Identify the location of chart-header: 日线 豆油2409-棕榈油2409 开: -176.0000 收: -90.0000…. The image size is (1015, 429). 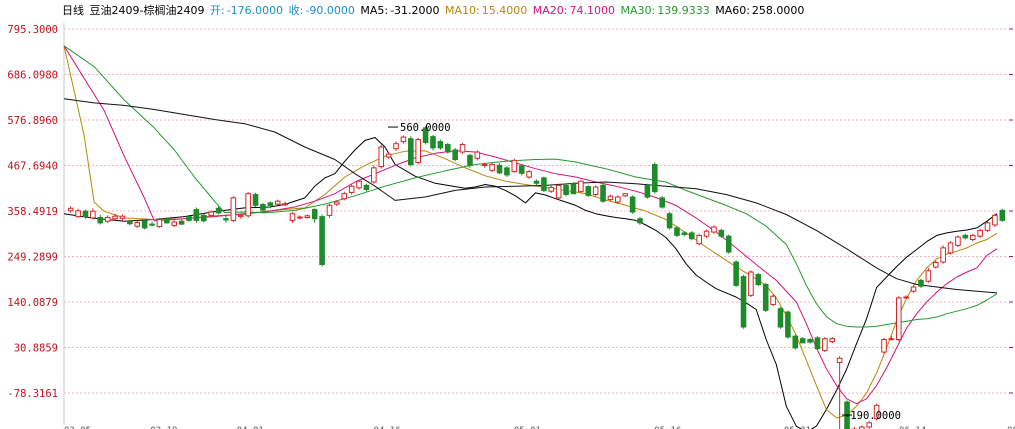
(434, 11).